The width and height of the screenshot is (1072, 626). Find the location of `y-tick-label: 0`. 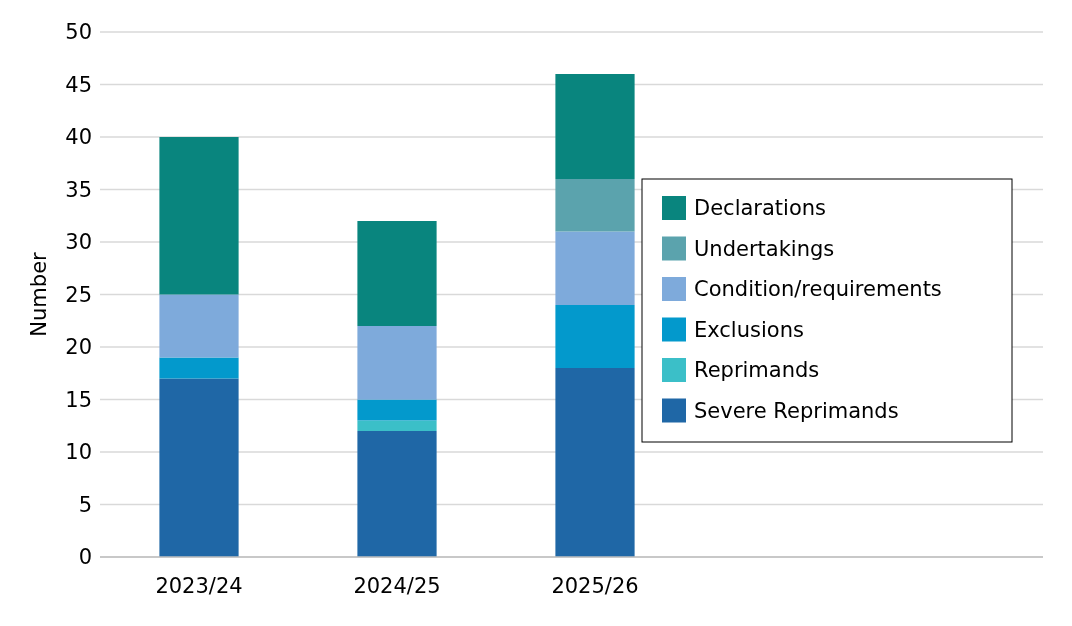

y-tick-label: 0 is located at coordinates (85, 557).